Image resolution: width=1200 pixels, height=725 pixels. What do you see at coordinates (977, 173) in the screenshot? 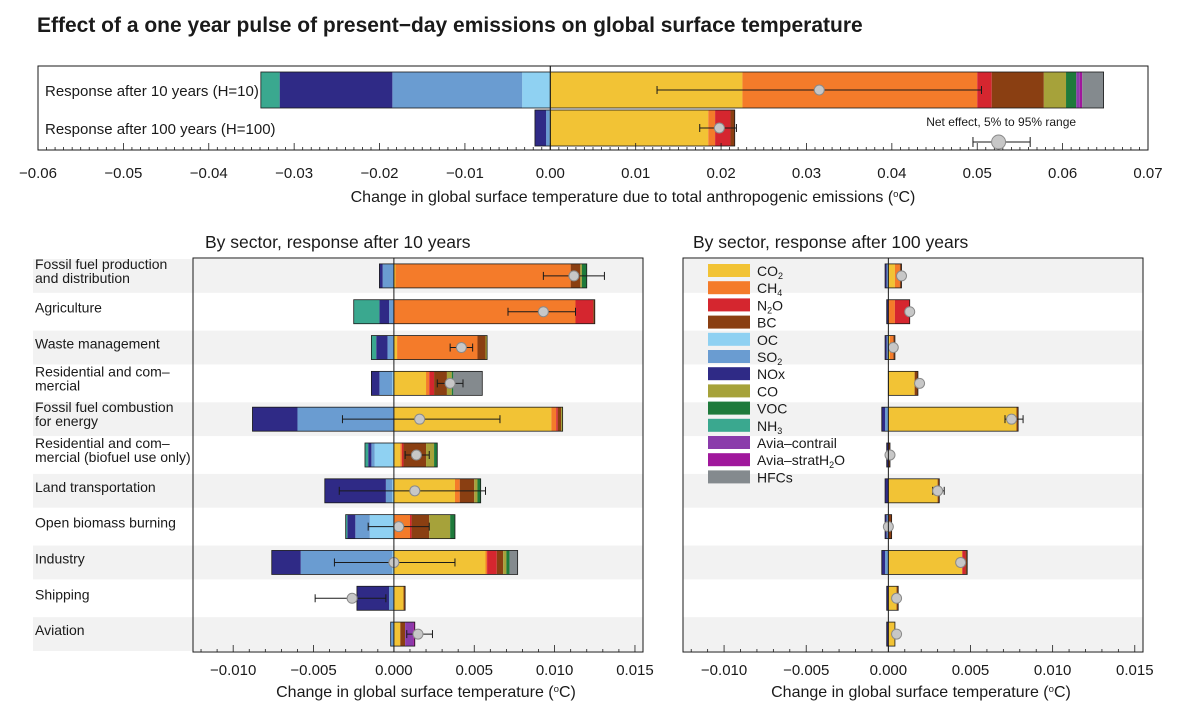
I see `x-tick-label: 0.05` at bounding box center [977, 173].